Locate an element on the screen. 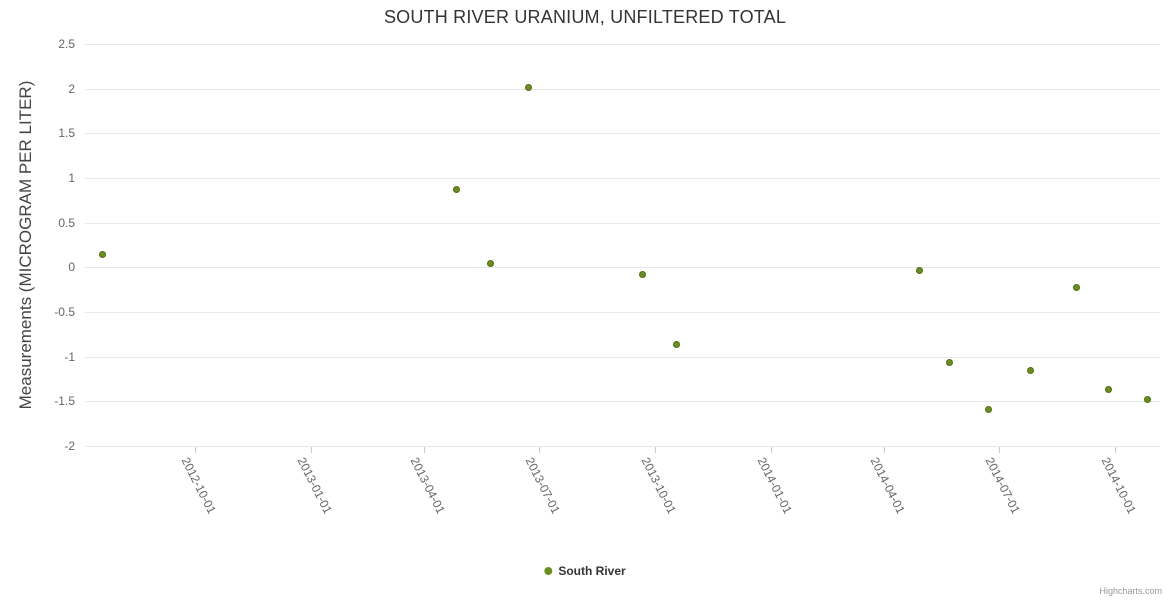 The width and height of the screenshot is (1170, 600). x-axis-tick-label: 2013-07-01 is located at coordinates (542, 486).